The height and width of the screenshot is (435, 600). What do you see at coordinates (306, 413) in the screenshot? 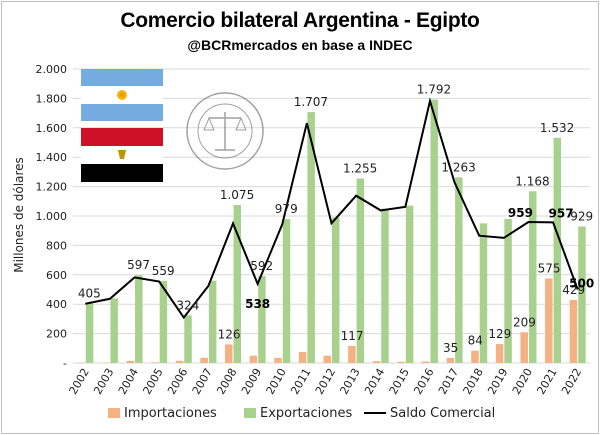
I see `legend-exportaciones-label: Exportaciones` at bounding box center [306, 413].